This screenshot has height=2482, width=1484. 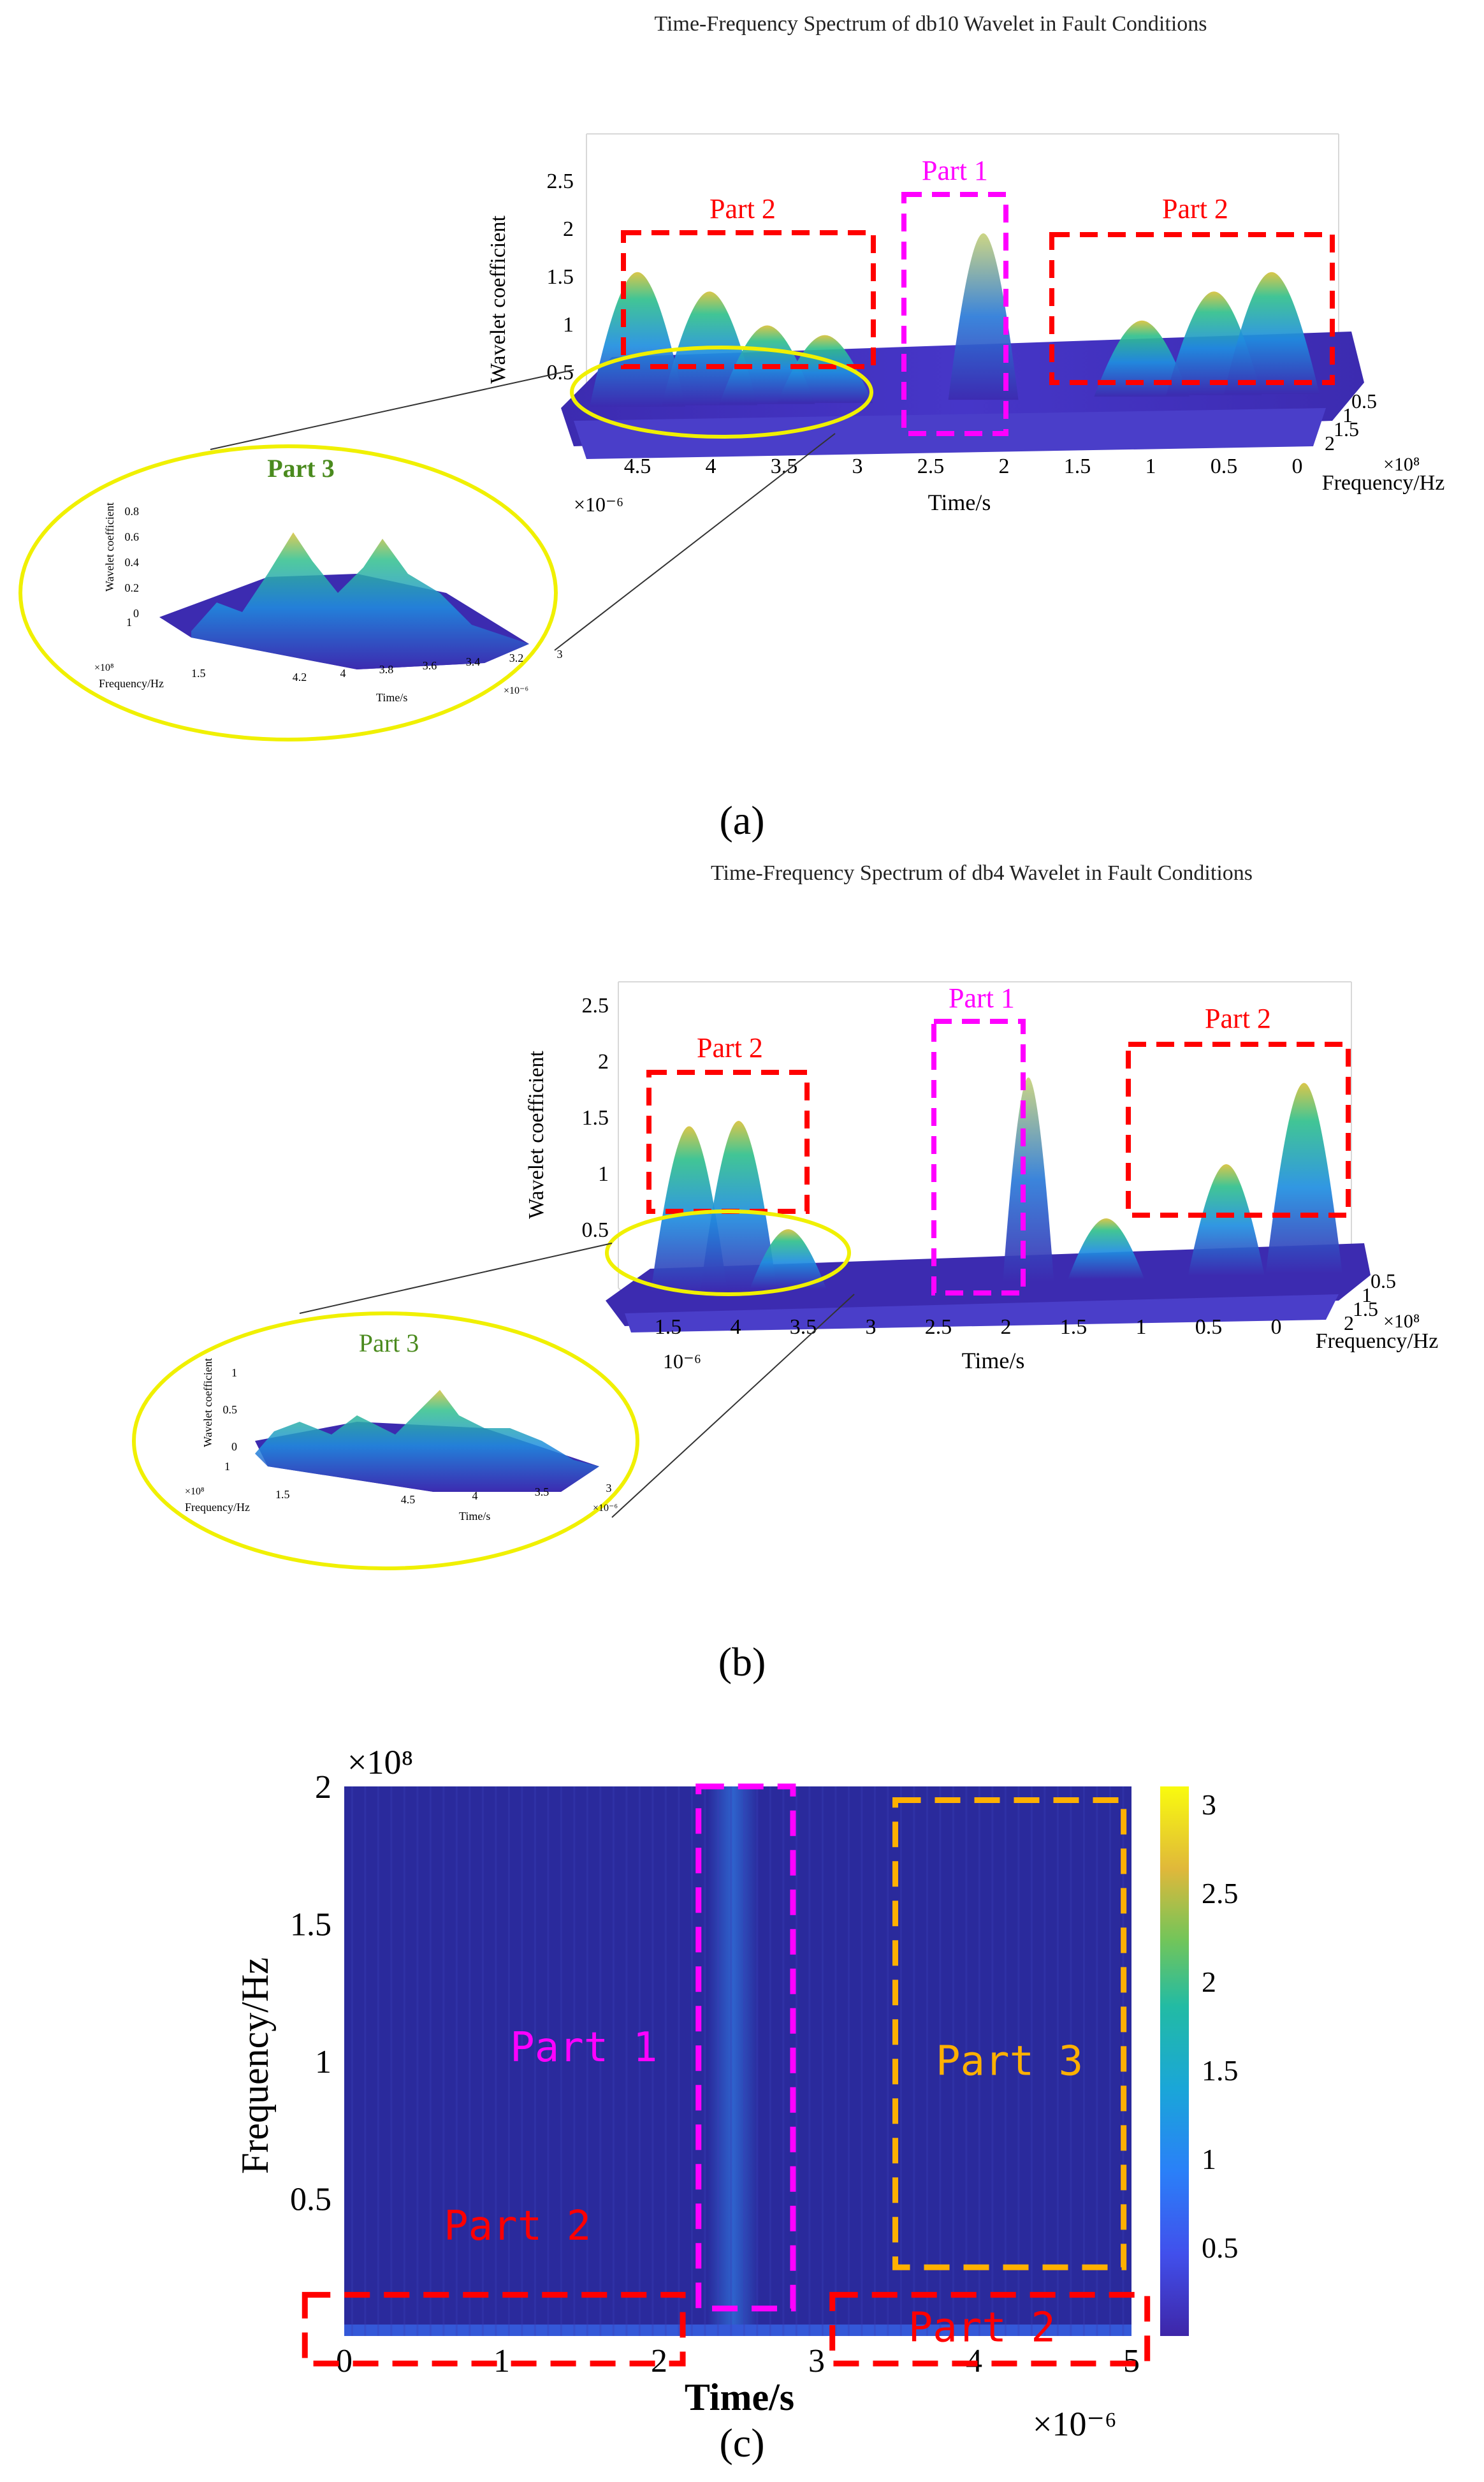 I want to click on caption-a: (a), so click(x=742, y=821).